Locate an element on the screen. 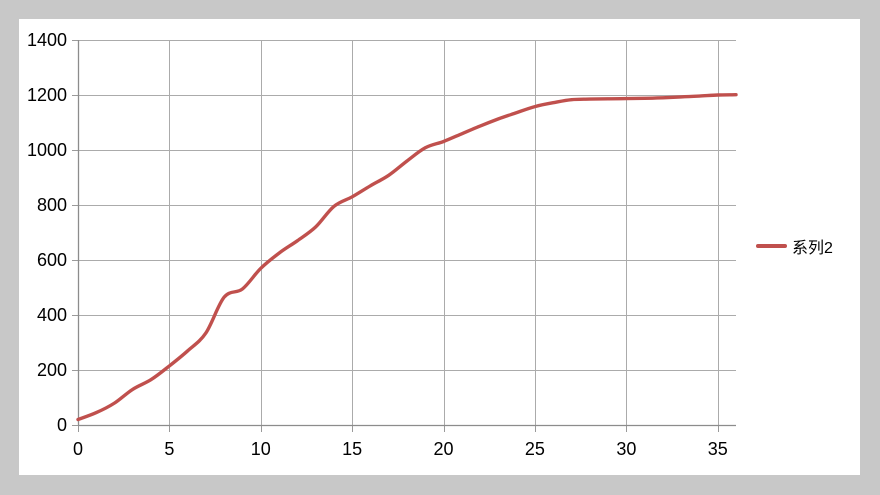  y-tick-label: 600 is located at coordinates (51, 260).